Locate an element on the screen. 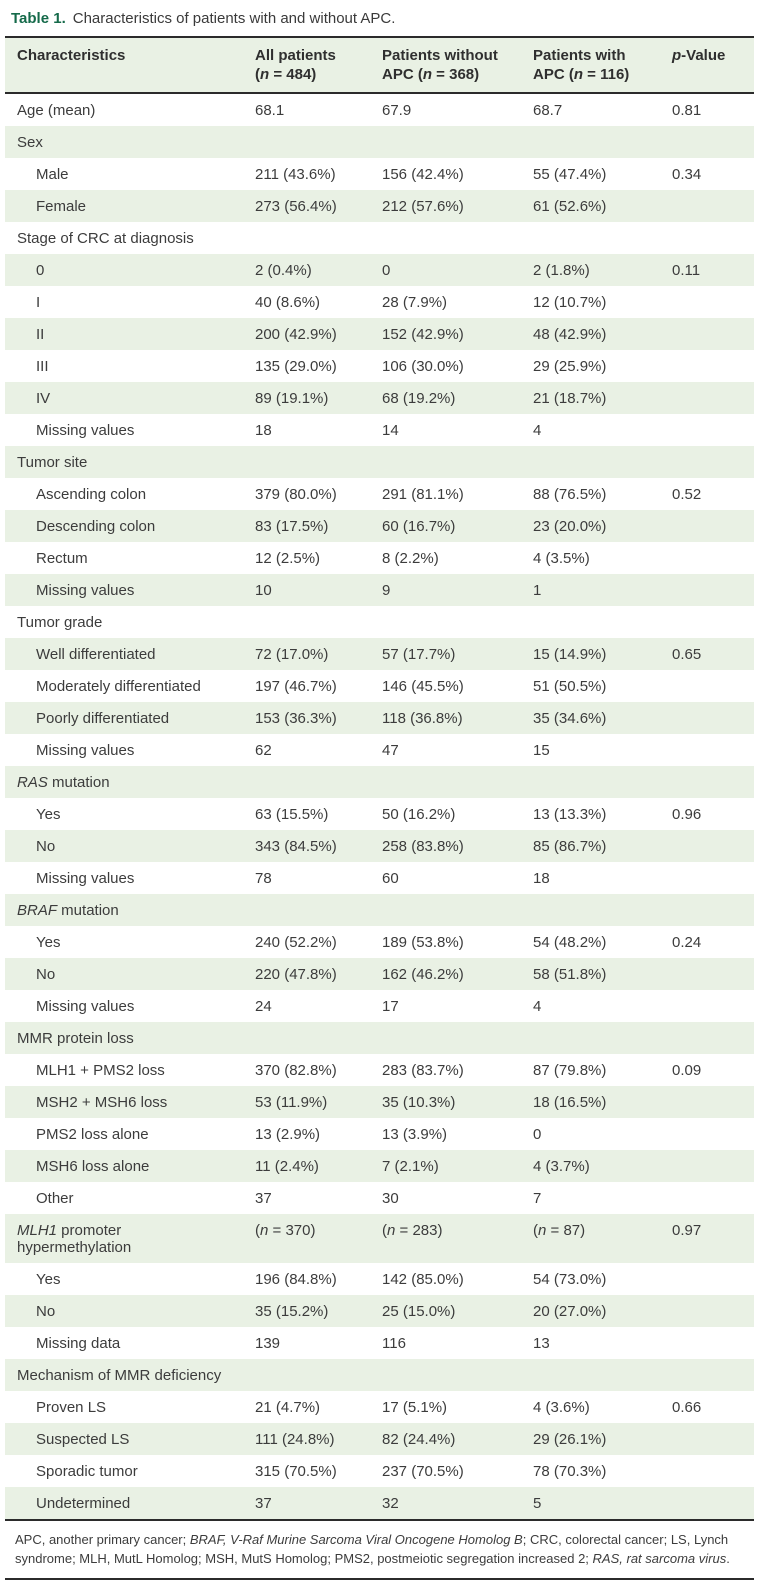 The height and width of the screenshot is (1580, 764). row-label: Ascending colon is located at coordinates (130, 494).